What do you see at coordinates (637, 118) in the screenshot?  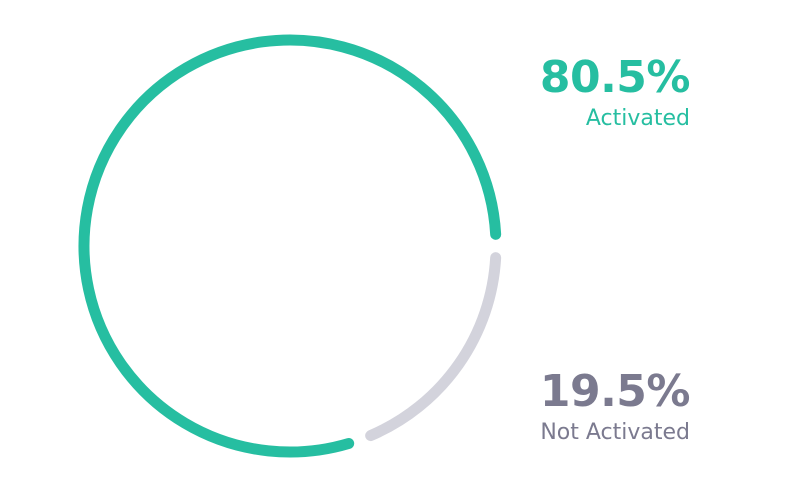 I see `activated-label: Activated` at bounding box center [637, 118].